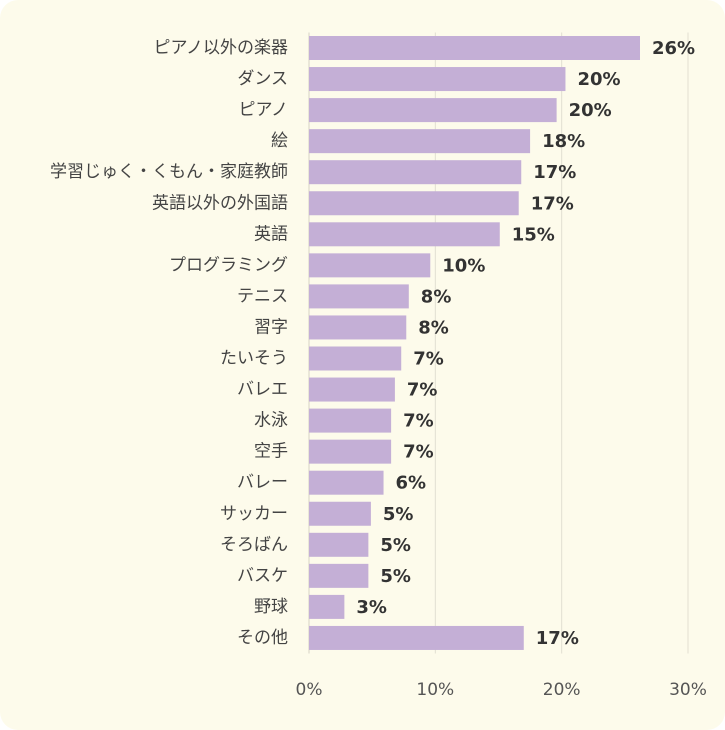 The height and width of the screenshot is (730, 725). I want to click on category-label: バレー, so click(262, 483).